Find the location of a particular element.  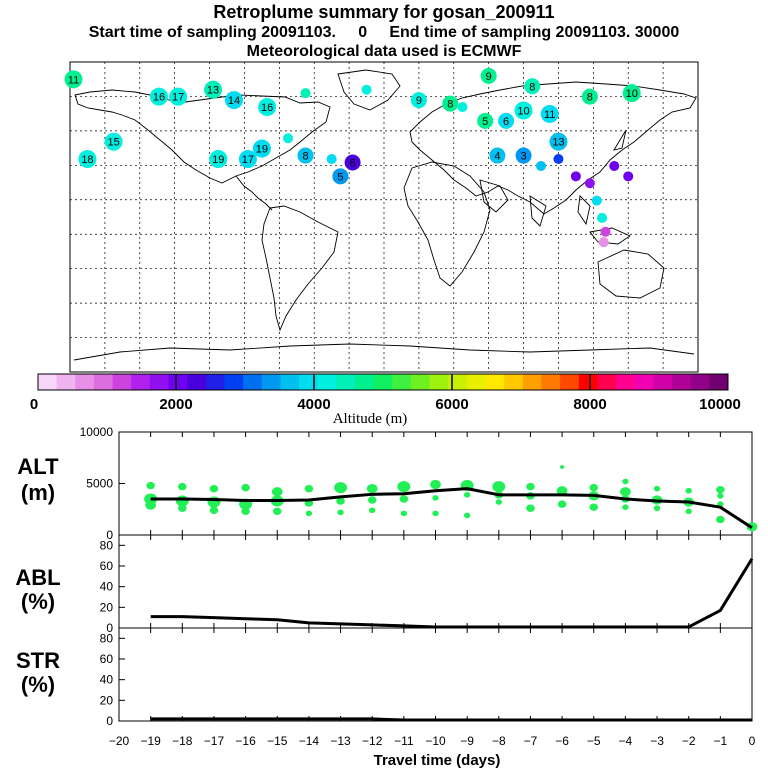

str-label: STR is located at coordinates (38, 660).